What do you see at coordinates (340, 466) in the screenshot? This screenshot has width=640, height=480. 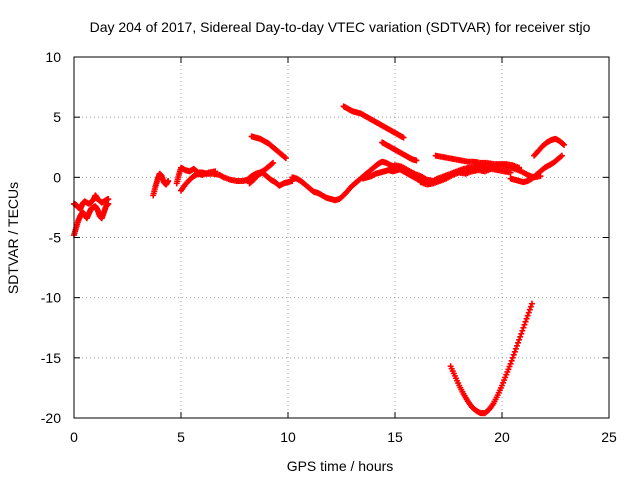 I see `x-axis-label: GPS time / hours` at bounding box center [340, 466].